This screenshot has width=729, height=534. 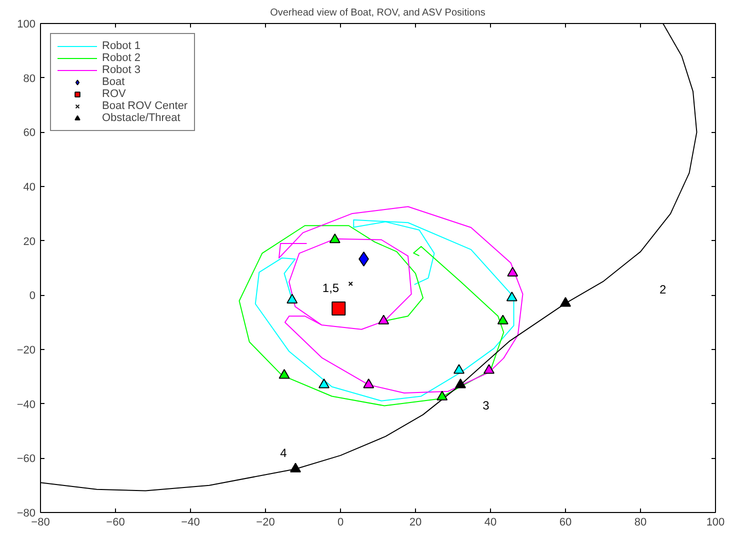 I want to click on annotation: 2, so click(x=663, y=289).